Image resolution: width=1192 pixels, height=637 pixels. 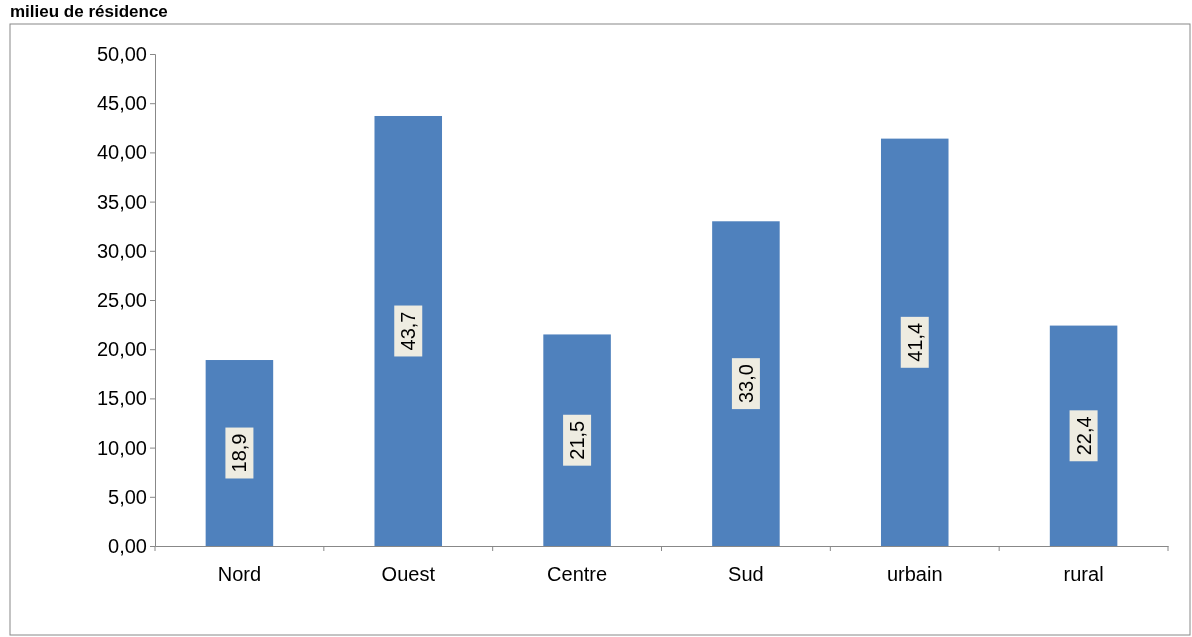 What do you see at coordinates (577, 574) in the screenshot?
I see `x-tick-label: Centre` at bounding box center [577, 574].